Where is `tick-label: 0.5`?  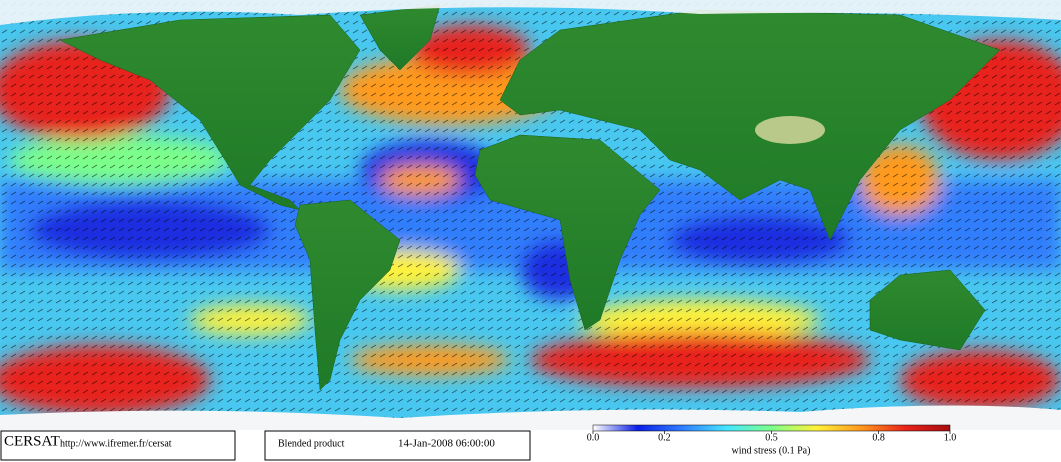
tick-label: 0.5 is located at coordinates (771, 437).